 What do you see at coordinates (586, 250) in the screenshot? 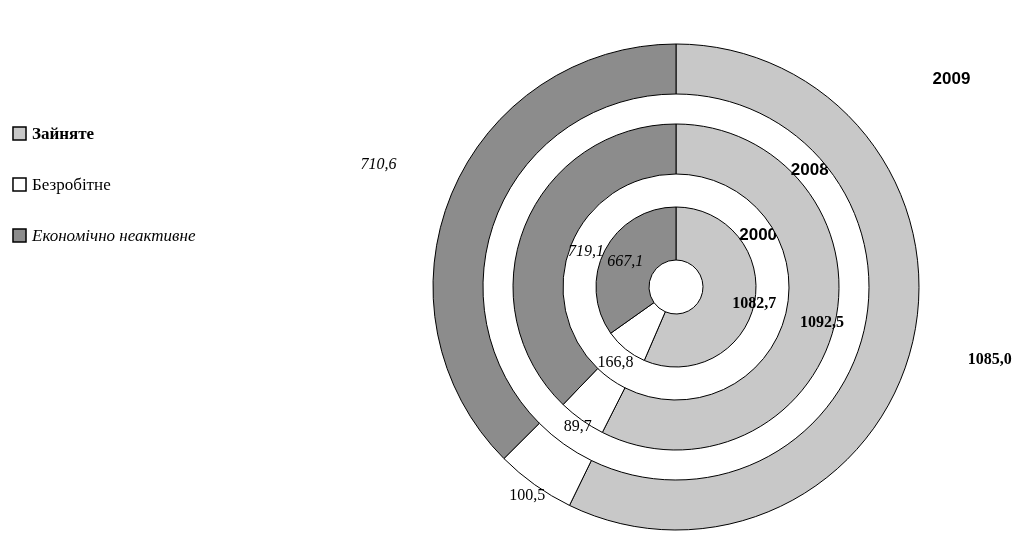
I see `data-label: 719,1` at bounding box center [586, 250].